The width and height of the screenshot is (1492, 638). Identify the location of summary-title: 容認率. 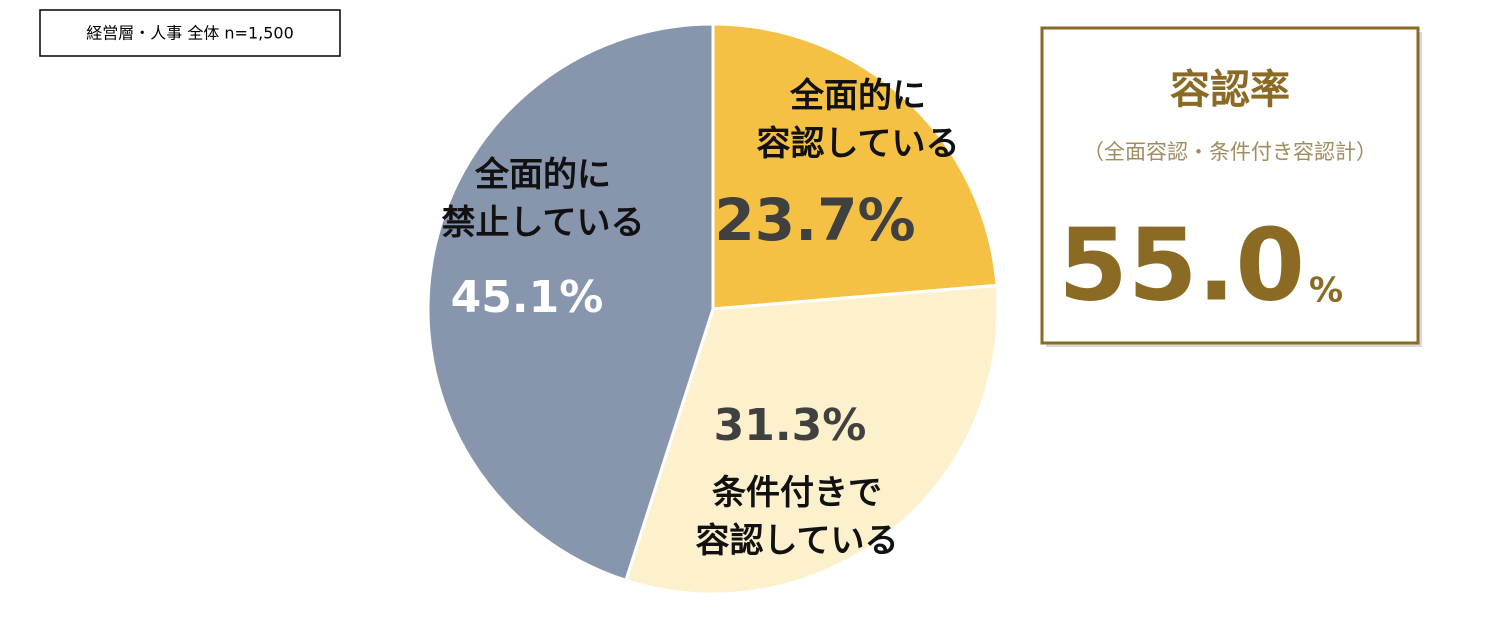
(1230, 90).